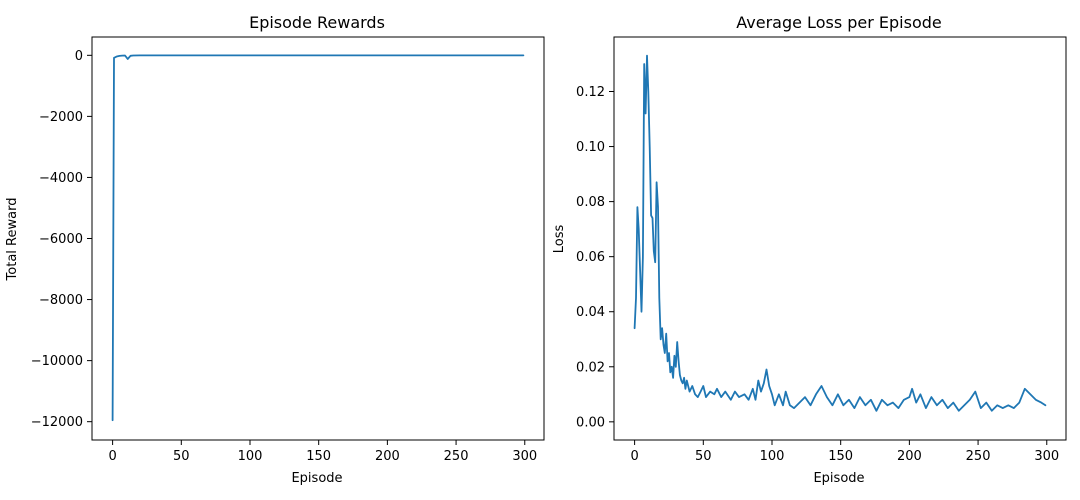 The image size is (1080, 500). Describe the element at coordinates (317, 22) in the screenshot. I see `rewards-title: Episode Rewards` at that location.